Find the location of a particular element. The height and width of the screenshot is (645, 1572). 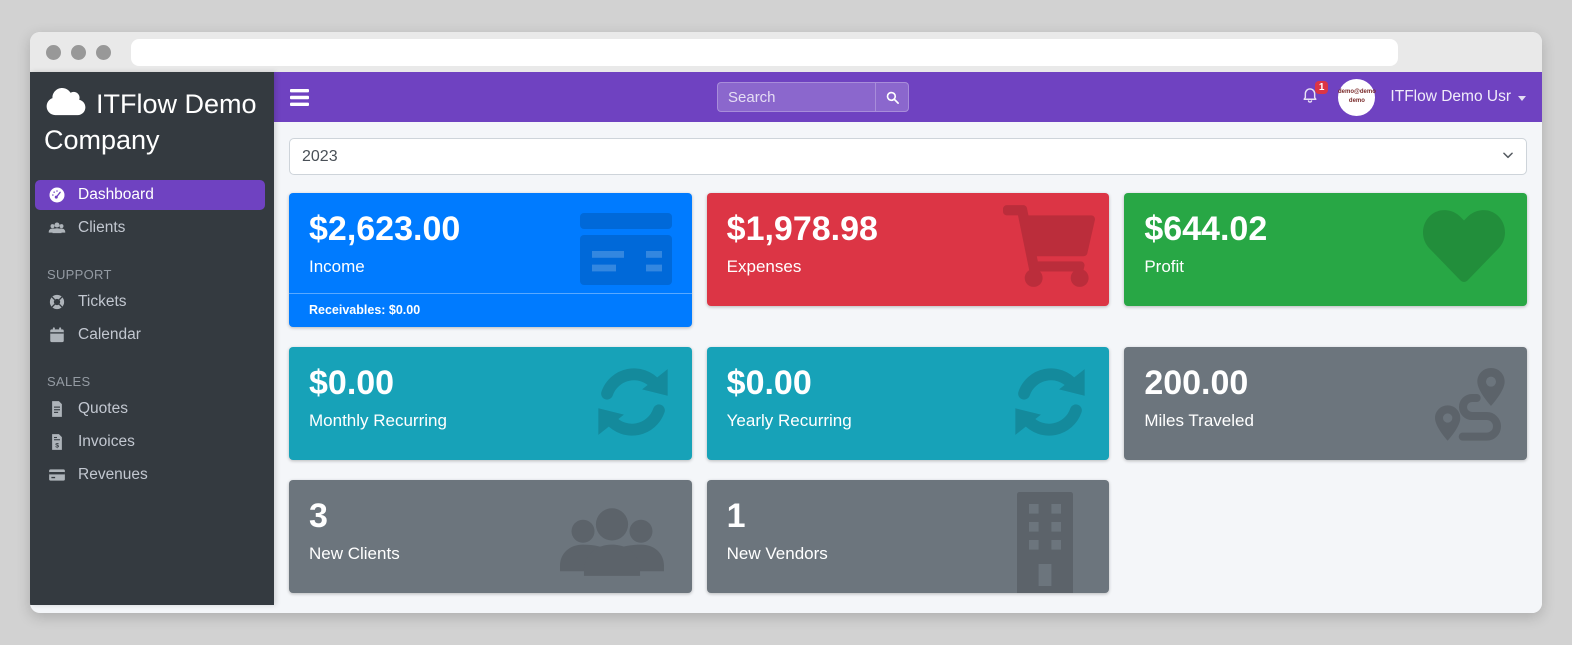

tachometer-icon is located at coordinates (56, 195).